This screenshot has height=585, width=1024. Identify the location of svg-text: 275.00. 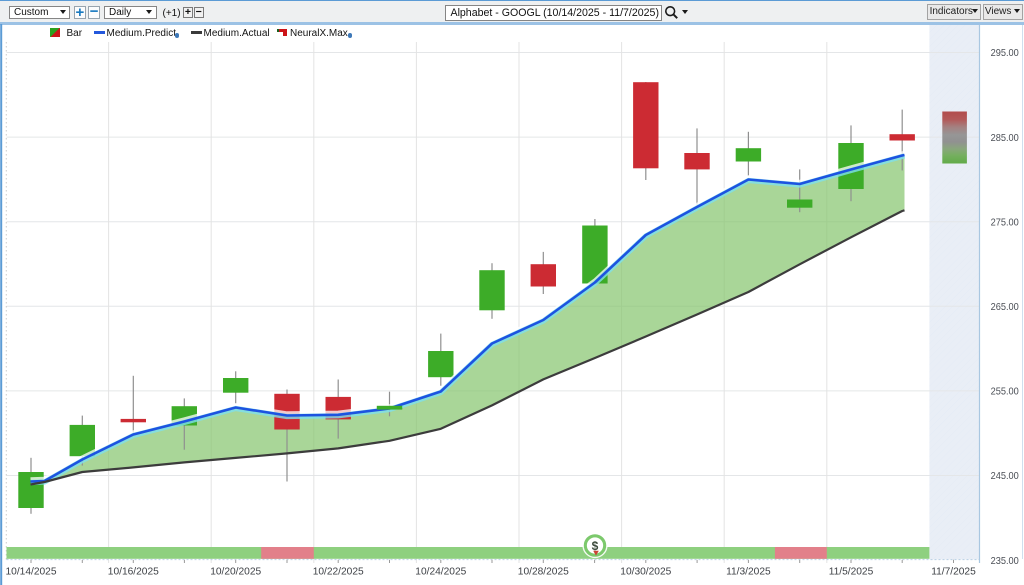
(1005, 222).